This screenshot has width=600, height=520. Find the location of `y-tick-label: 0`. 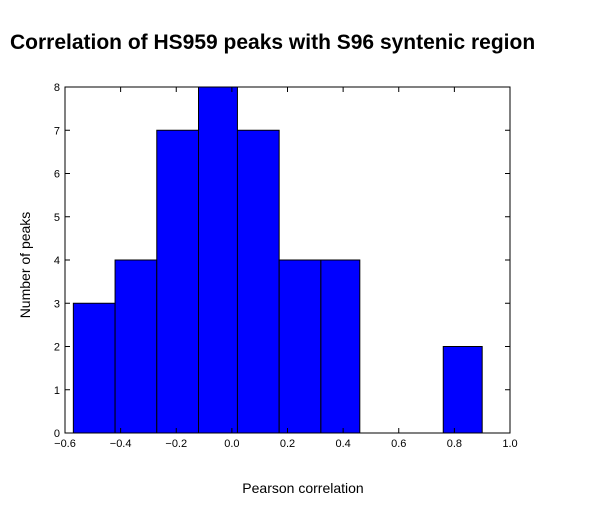

y-tick-label: 0 is located at coordinates (57, 434).